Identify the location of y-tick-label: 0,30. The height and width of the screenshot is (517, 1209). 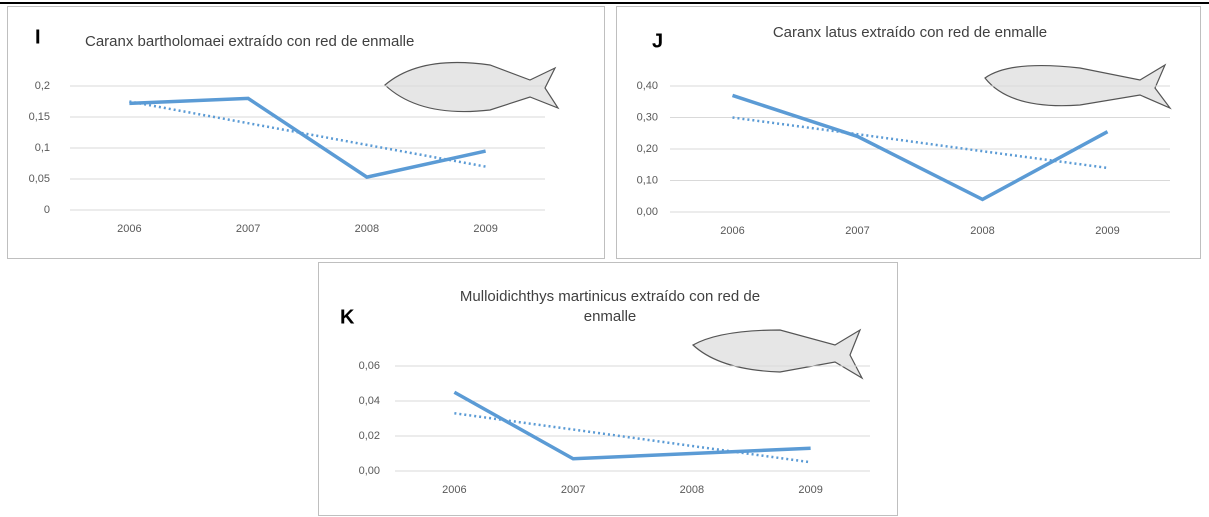
(647, 117).